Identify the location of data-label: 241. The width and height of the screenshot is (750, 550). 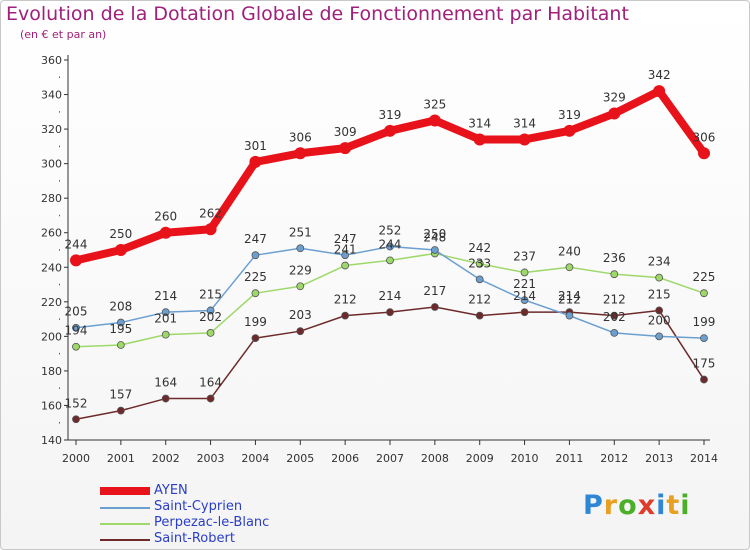
(345, 250).